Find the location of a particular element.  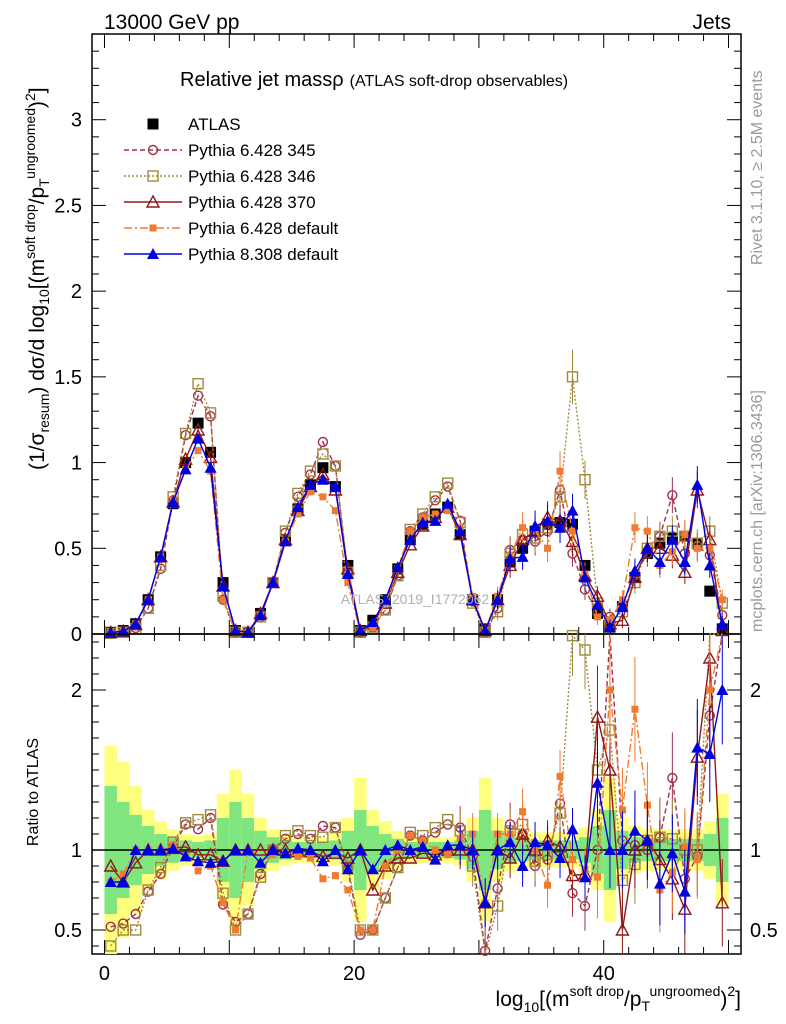

x-tick-label: 20 is located at coordinates (354, 974).